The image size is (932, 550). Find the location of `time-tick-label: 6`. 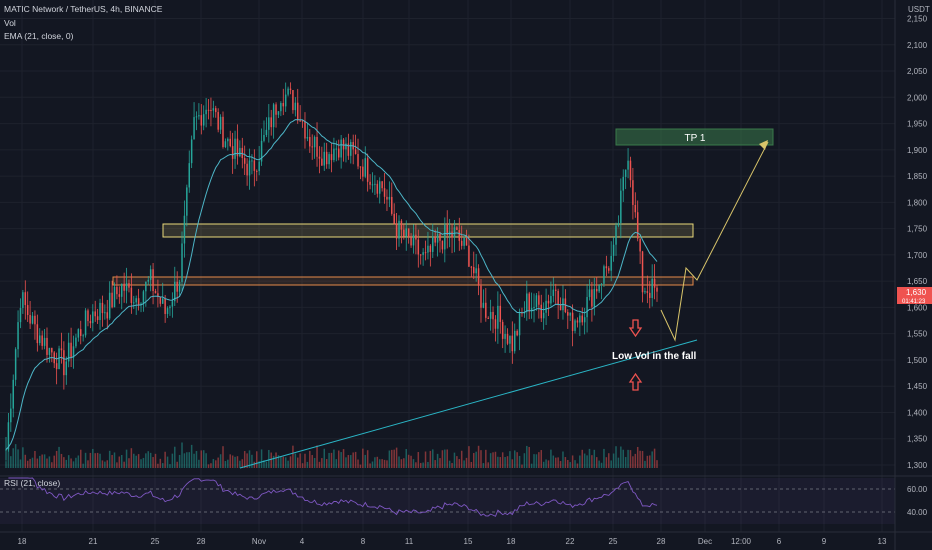

time-tick-label: 6 is located at coordinates (779, 541).